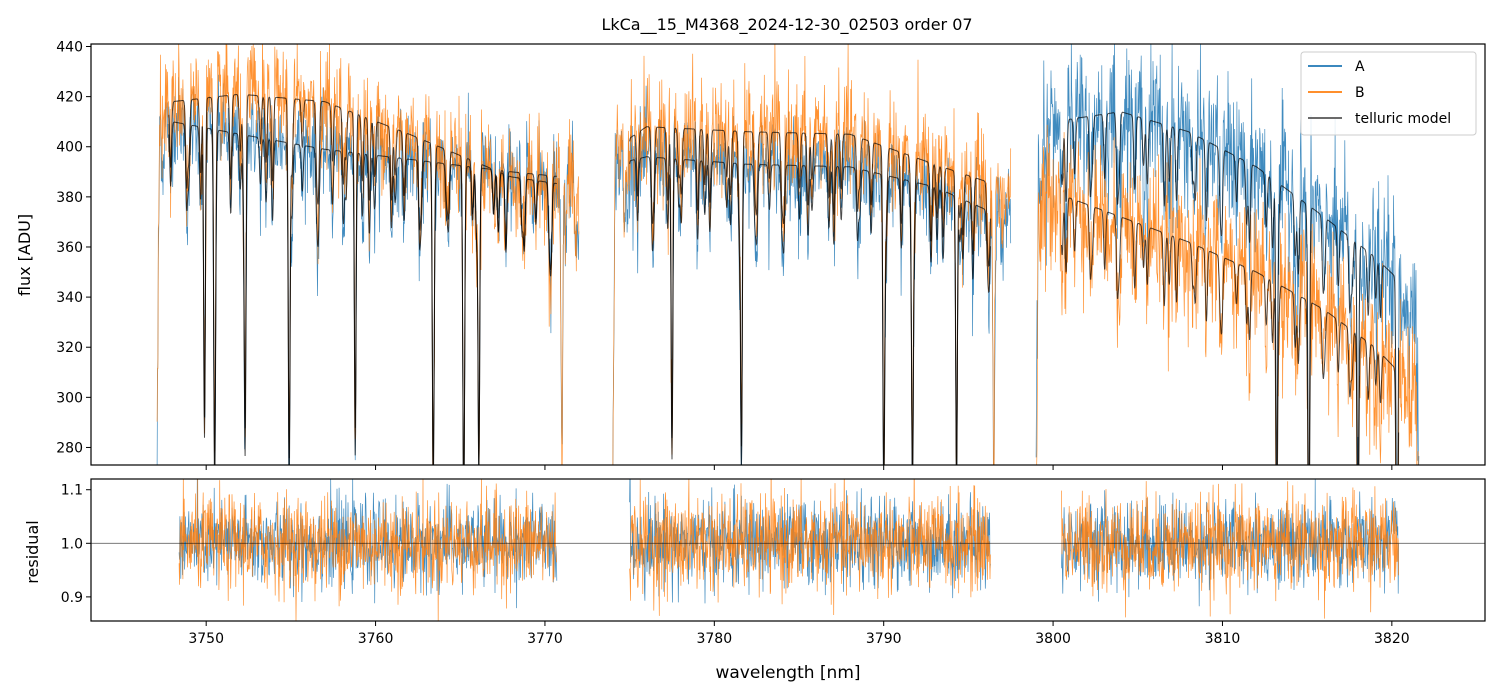 The image size is (1499, 696). What do you see at coordinates (376, 639) in the screenshot?
I see `bottom-x-tick-label: 3760` at bounding box center [376, 639].